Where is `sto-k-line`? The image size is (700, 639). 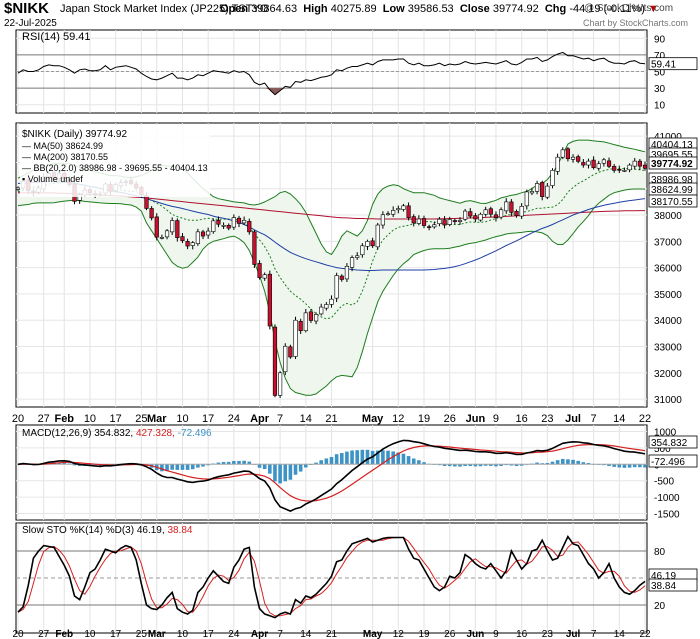
sto-k-line is located at coordinates (331, 577).